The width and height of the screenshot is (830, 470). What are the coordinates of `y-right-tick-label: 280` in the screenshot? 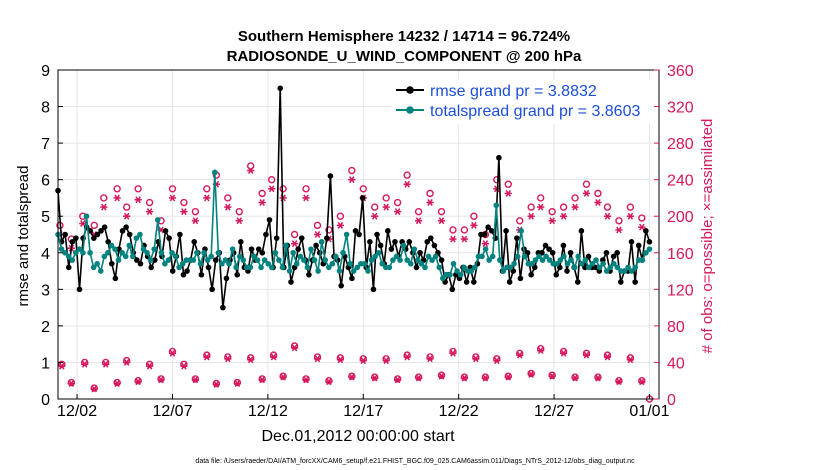 It's located at (680, 144).